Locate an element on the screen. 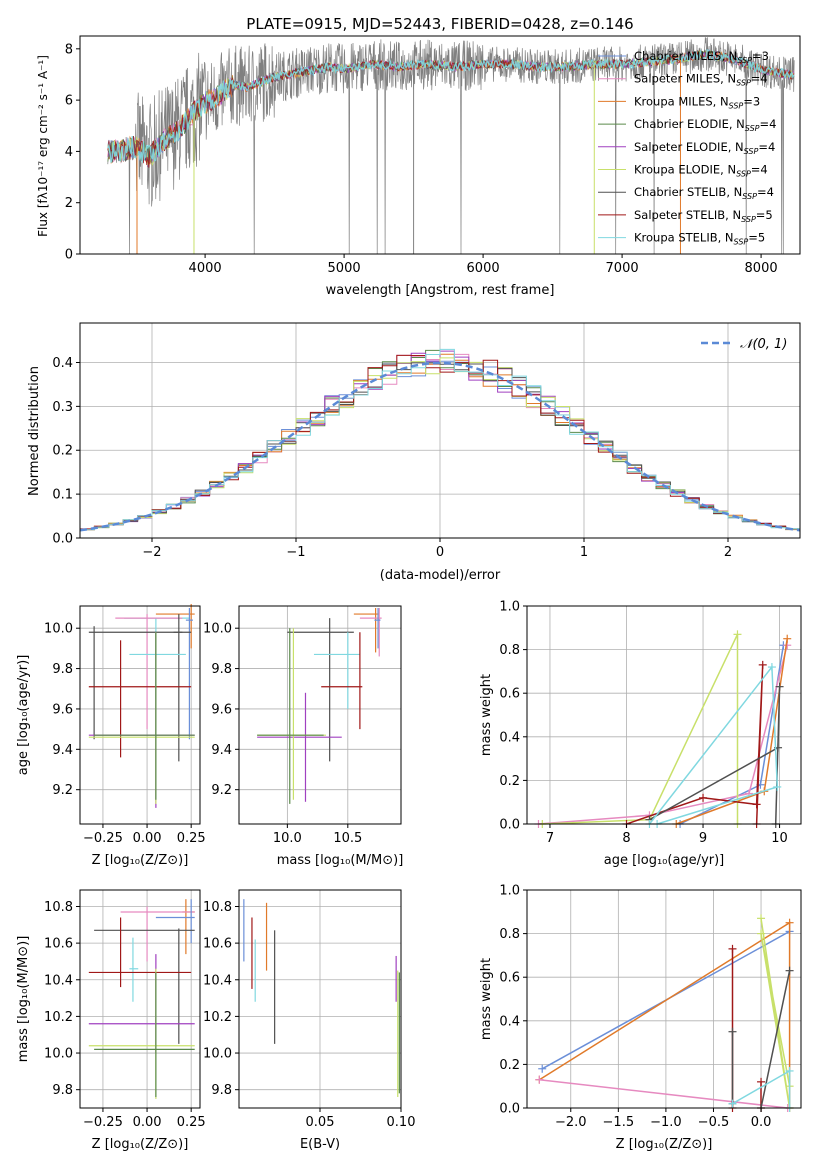 This screenshot has width=819, height=1170. age_vs_mass-axes-frame is located at coordinates (320, 715).